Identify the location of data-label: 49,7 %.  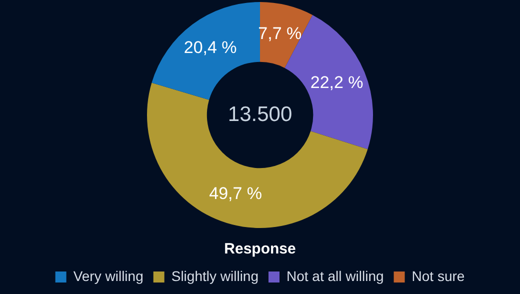
(235, 194).